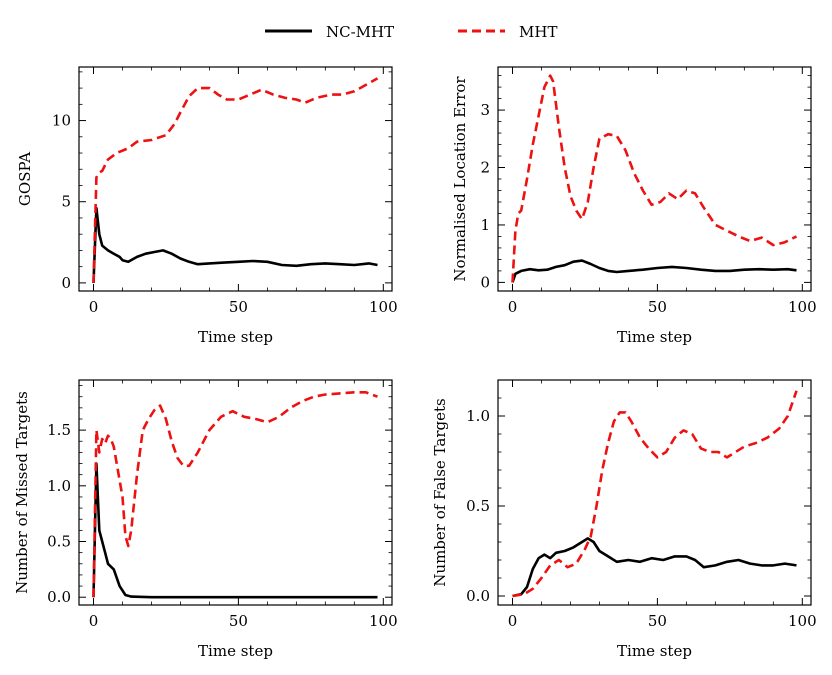 Image resolution: width=832 pixels, height=675 pixels. I want to click on y-tick-label: 5, so click(66, 202).